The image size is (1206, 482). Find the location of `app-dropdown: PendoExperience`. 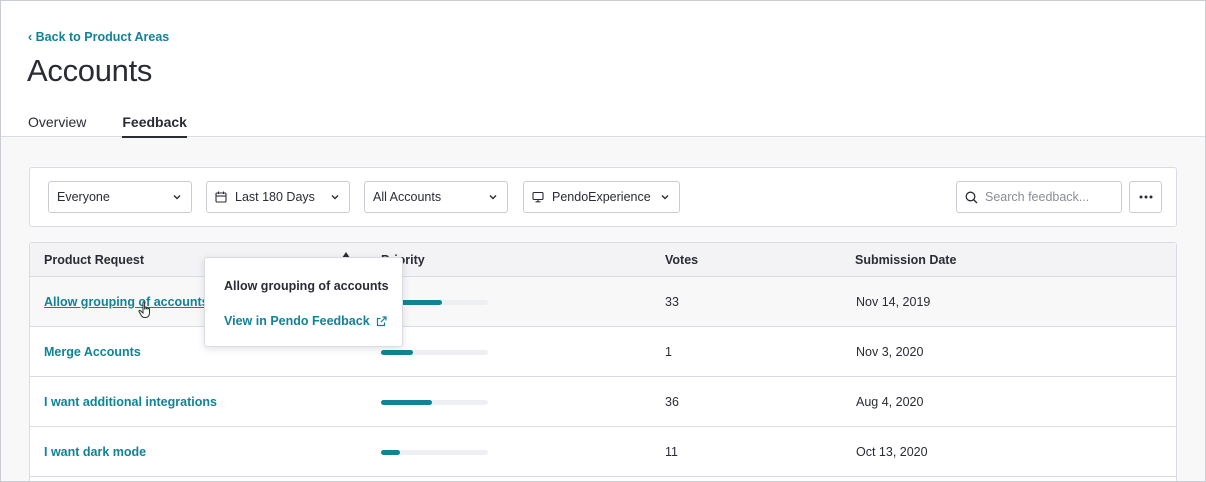

app-dropdown: PendoExperience is located at coordinates (601, 197).